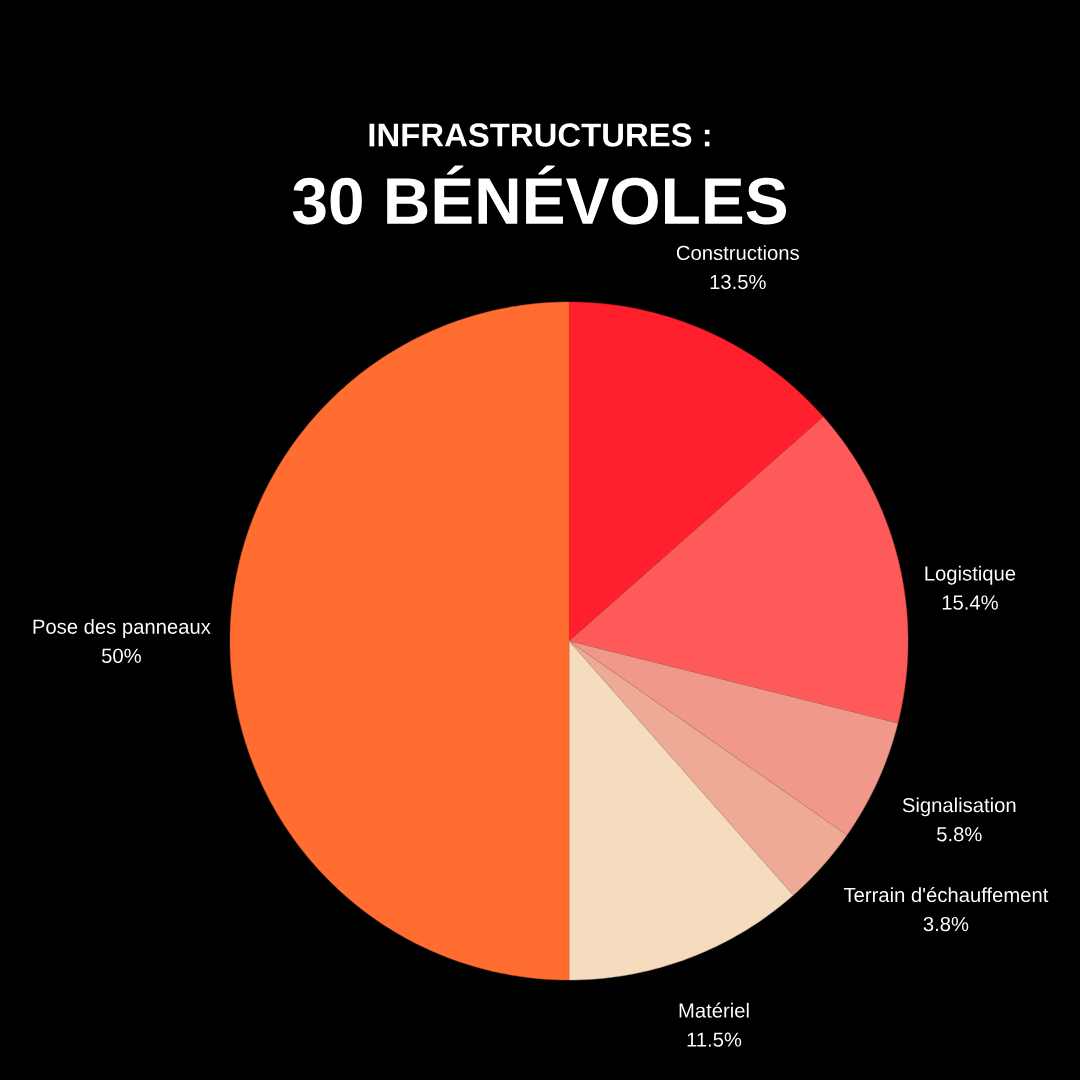 Image resolution: width=1080 pixels, height=1080 pixels. What do you see at coordinates (121, 655) in the screenshot?
I see `data-label: 50%` at bounding box center [121, 655].